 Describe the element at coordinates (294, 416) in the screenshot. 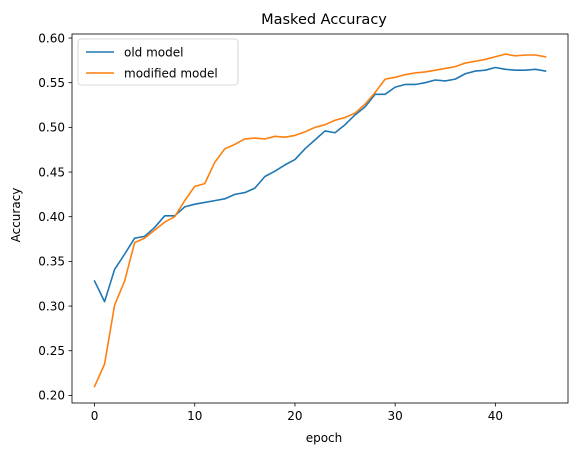

I see `x-tick-label: 20` at that location.